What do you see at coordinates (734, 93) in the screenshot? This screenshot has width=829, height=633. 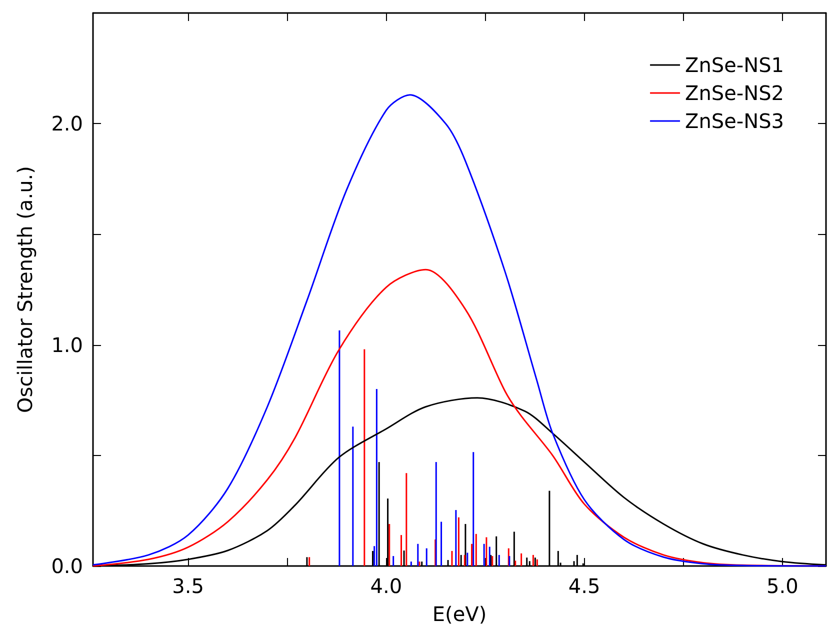 I see `legend-label: ZnSe-NS2` at bounding box center [734, 93].